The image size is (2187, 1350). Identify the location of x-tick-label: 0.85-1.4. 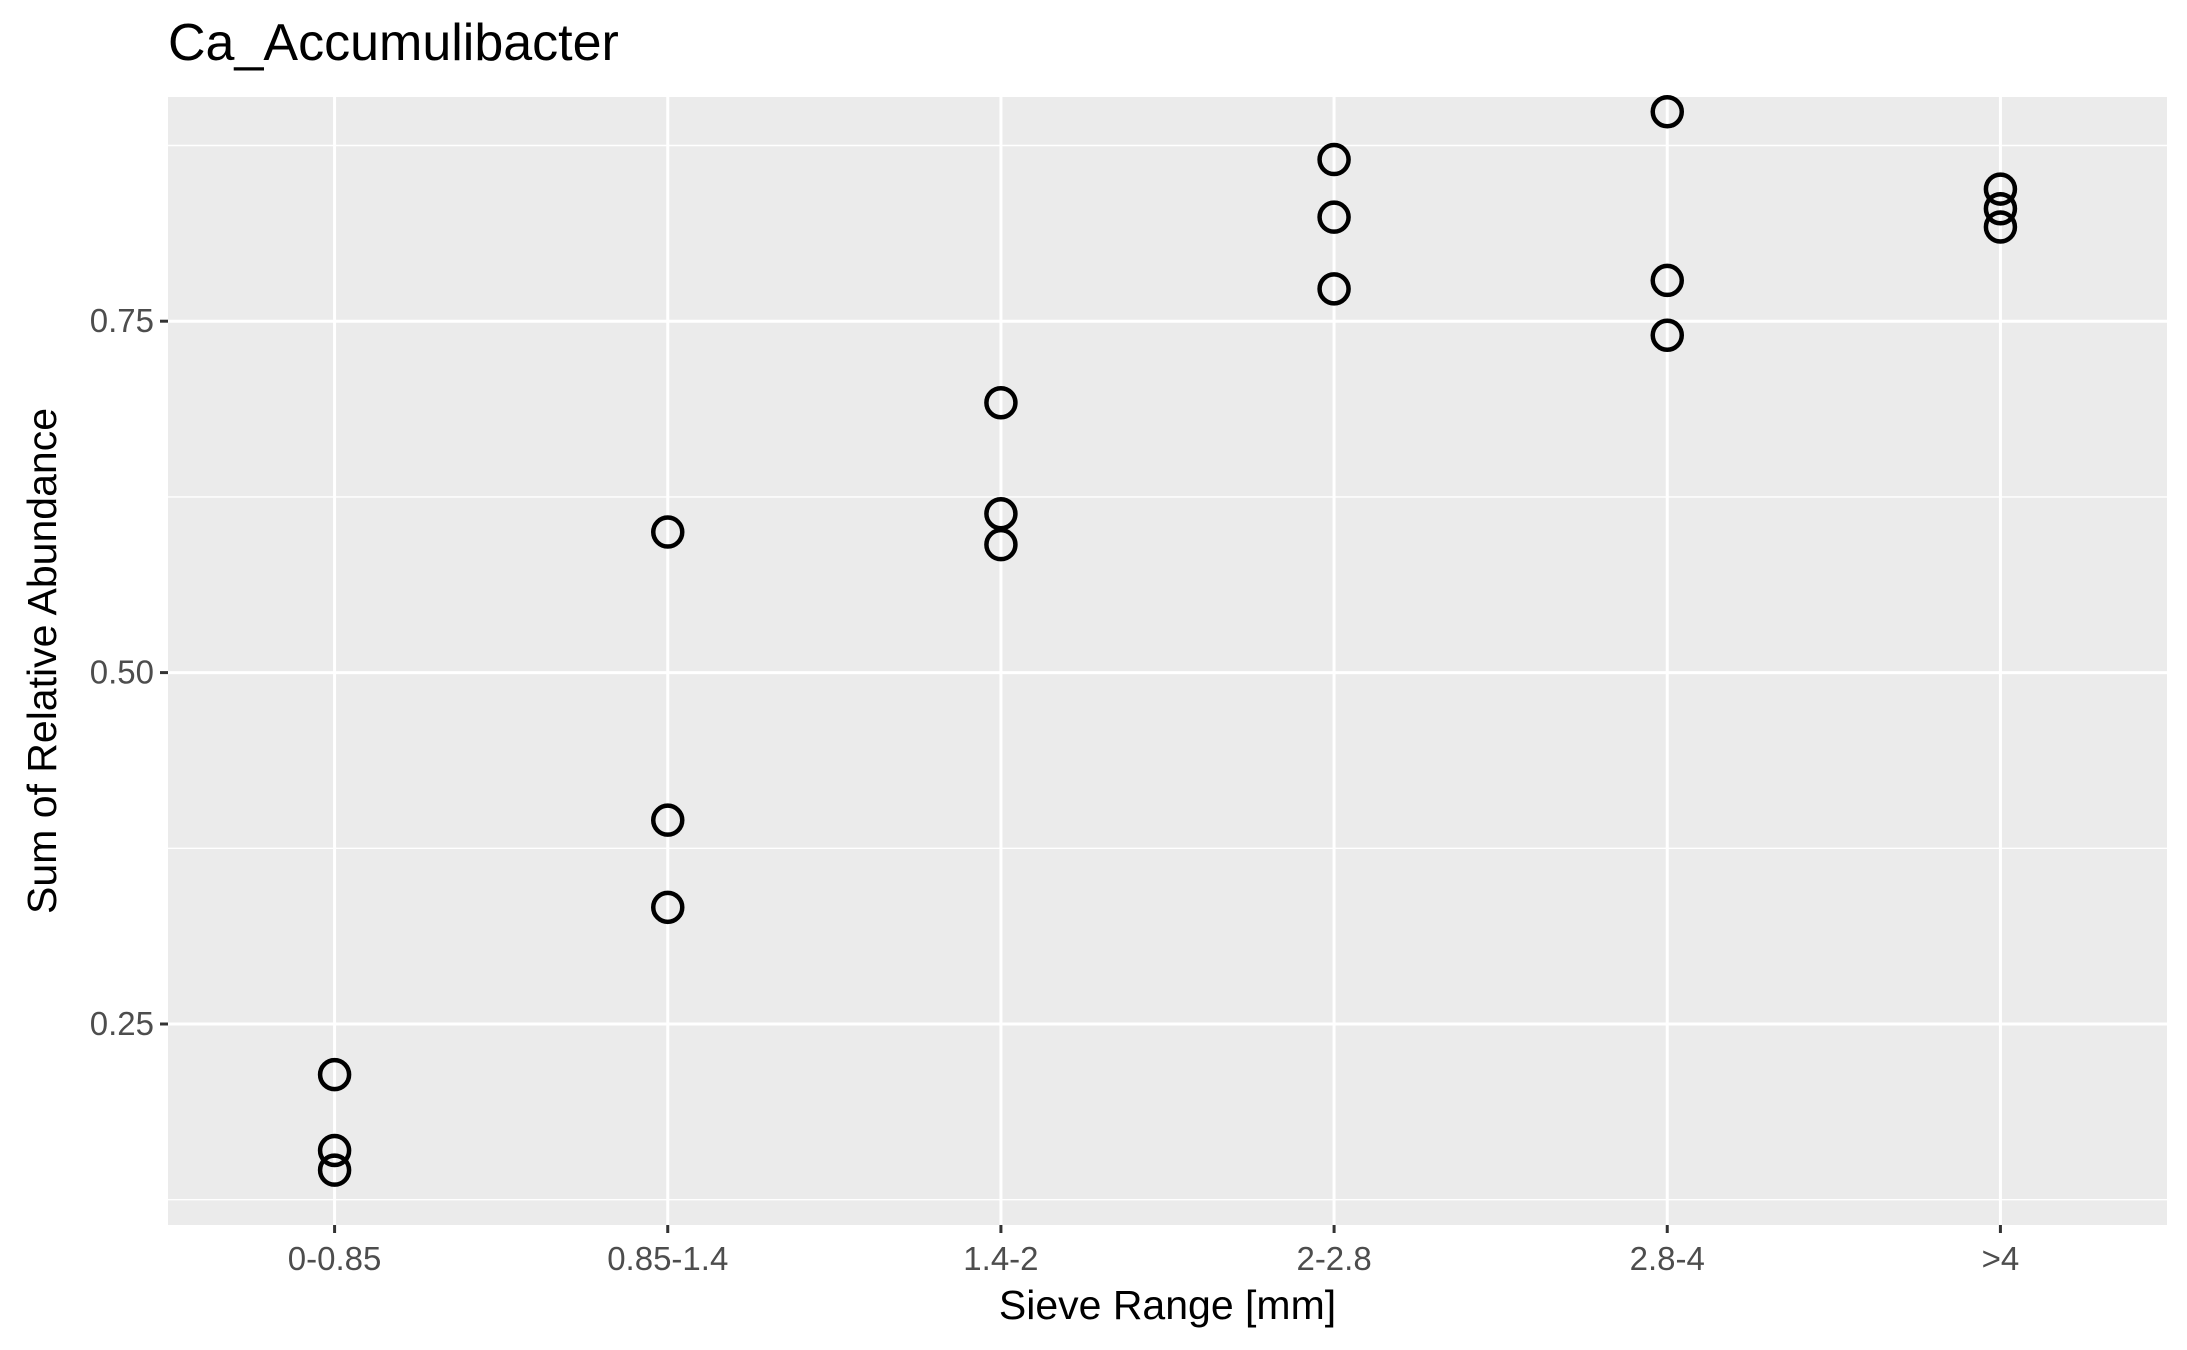
(667, 1258).